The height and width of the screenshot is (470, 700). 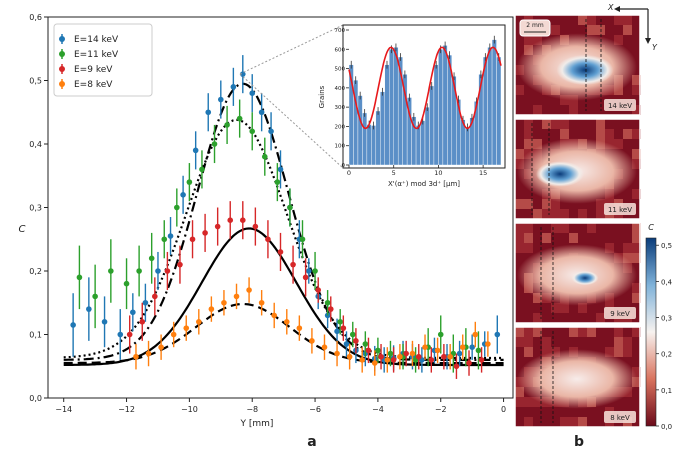 I want to click on axis-x-label: X, so click(x=610, y=7).